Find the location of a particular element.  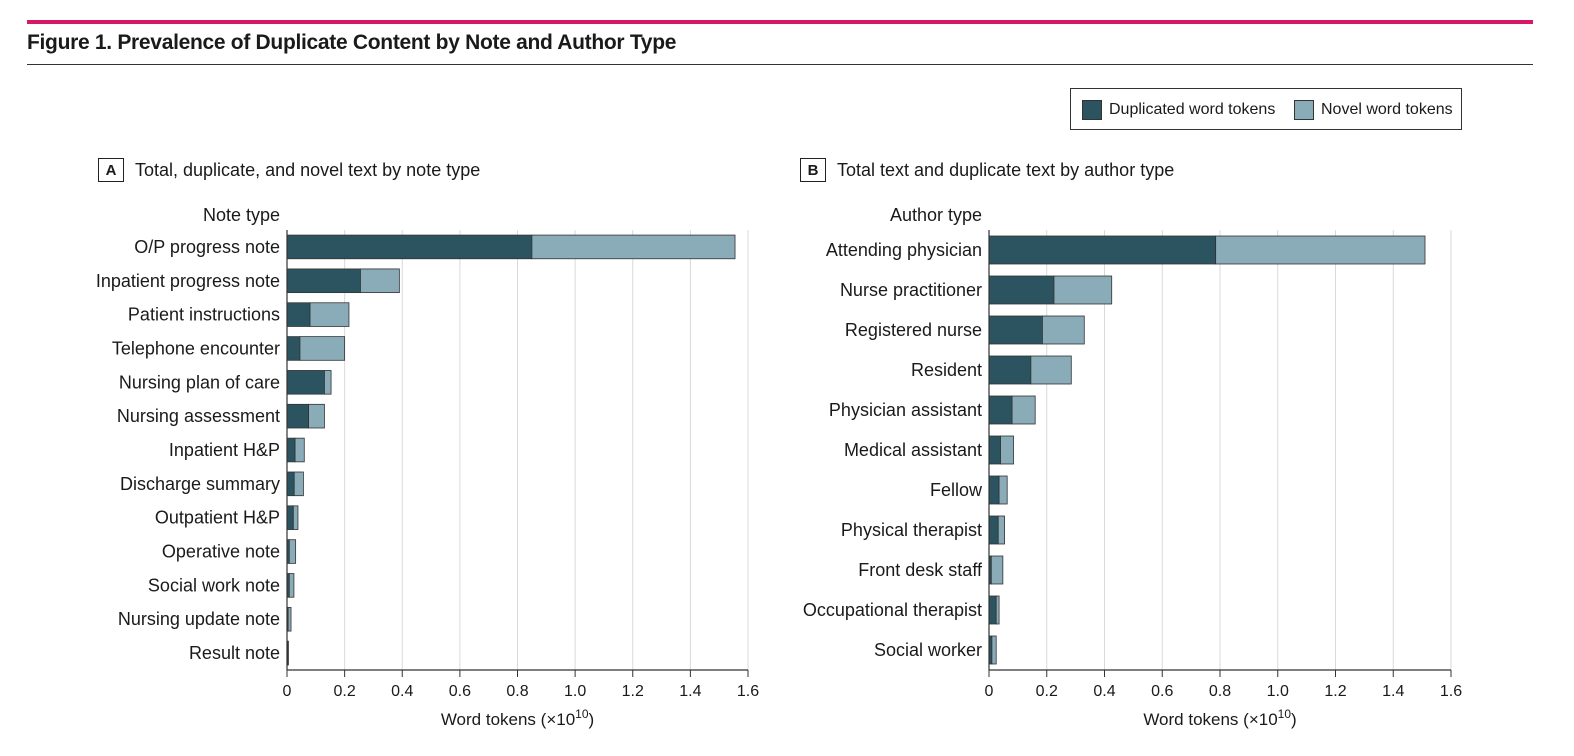

panel-b-x-tick-label: 0.2 is located at coordinates (1047, 691).